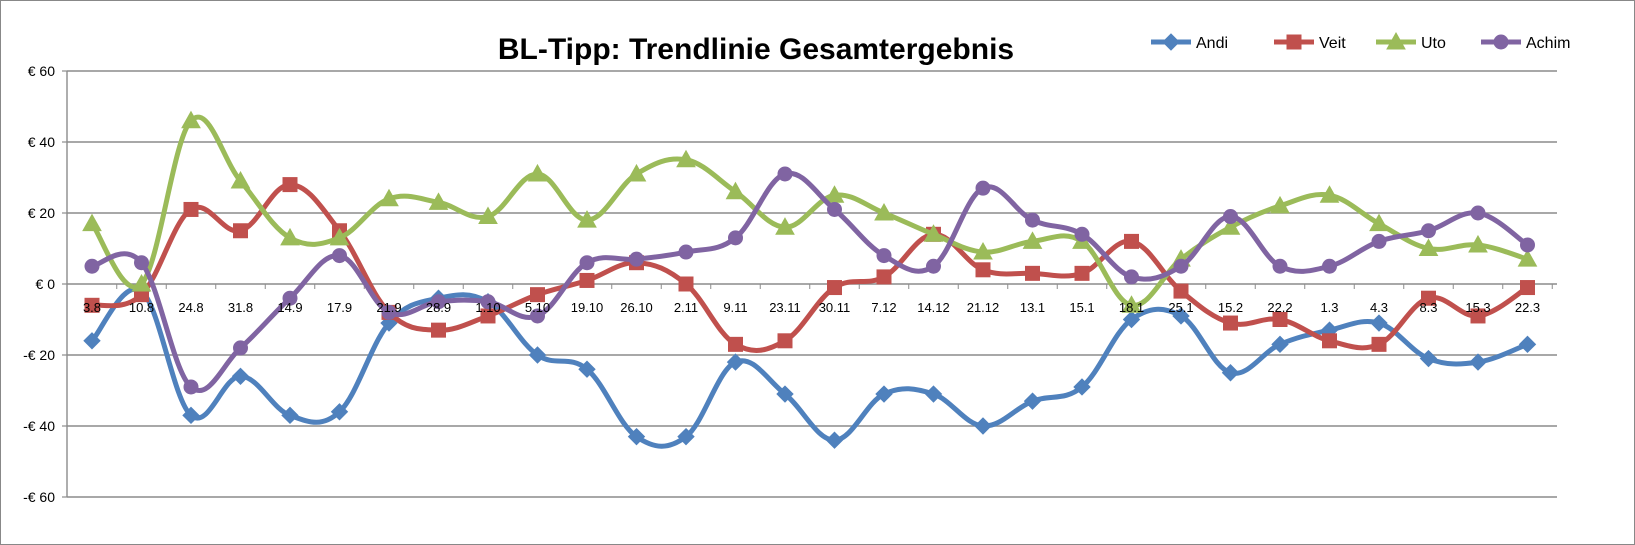  I want to click on legend-marker-veit, so click(1294, 42).